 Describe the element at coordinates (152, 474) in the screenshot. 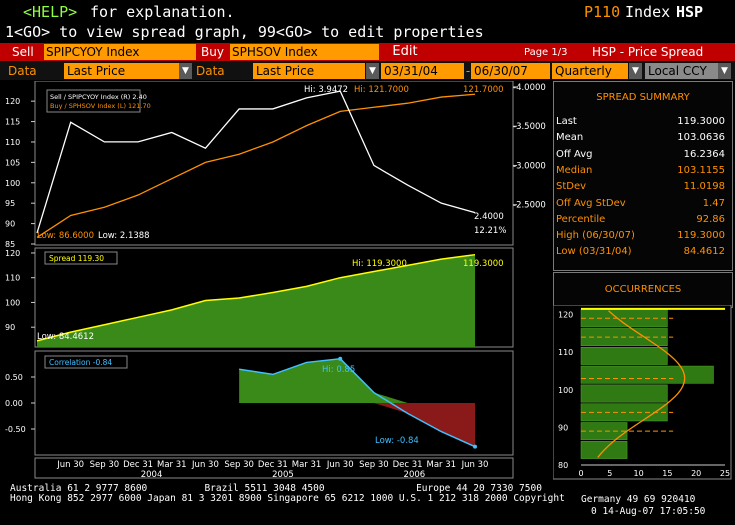

I see `x-year-label: 2004` at that location.